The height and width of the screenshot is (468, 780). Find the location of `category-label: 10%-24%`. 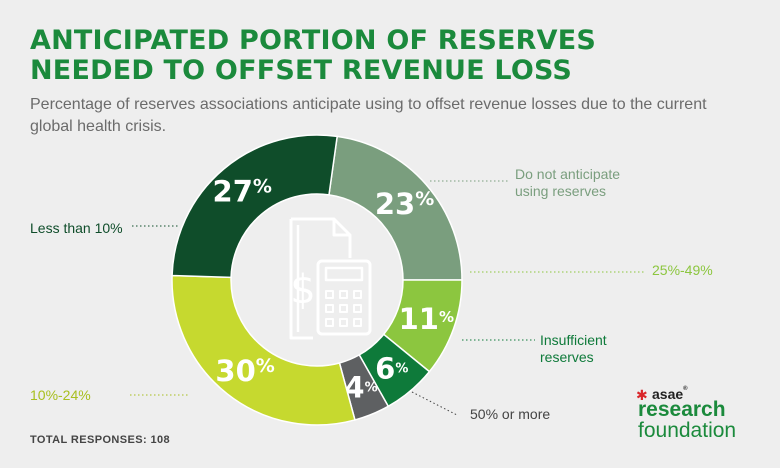

category-label: 10%-24% is located at coordinates (60, 395).